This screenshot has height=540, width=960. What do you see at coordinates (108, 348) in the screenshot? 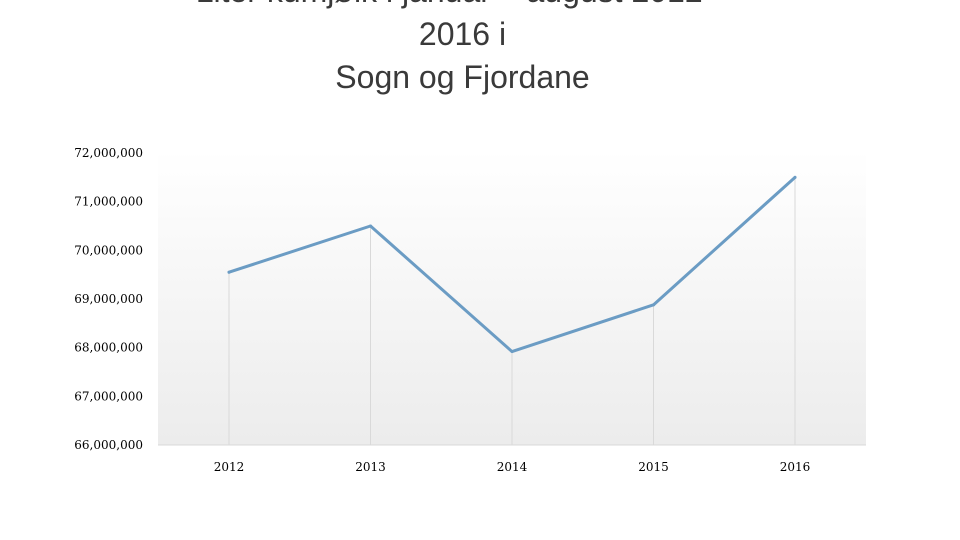
I see `y-tick-label: 68,000,000` at bounding box center [108, 348].